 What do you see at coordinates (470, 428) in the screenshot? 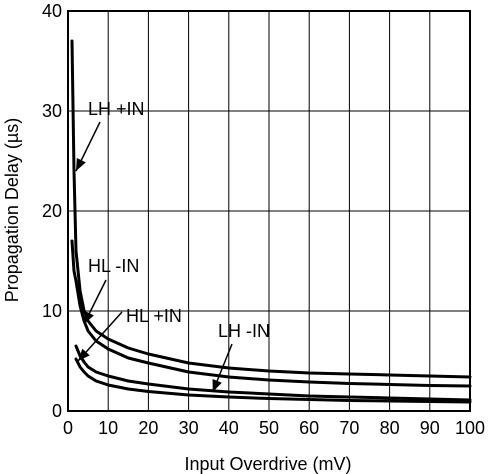
I see `x-tick-label: 100` at bounding box center [470, 428].